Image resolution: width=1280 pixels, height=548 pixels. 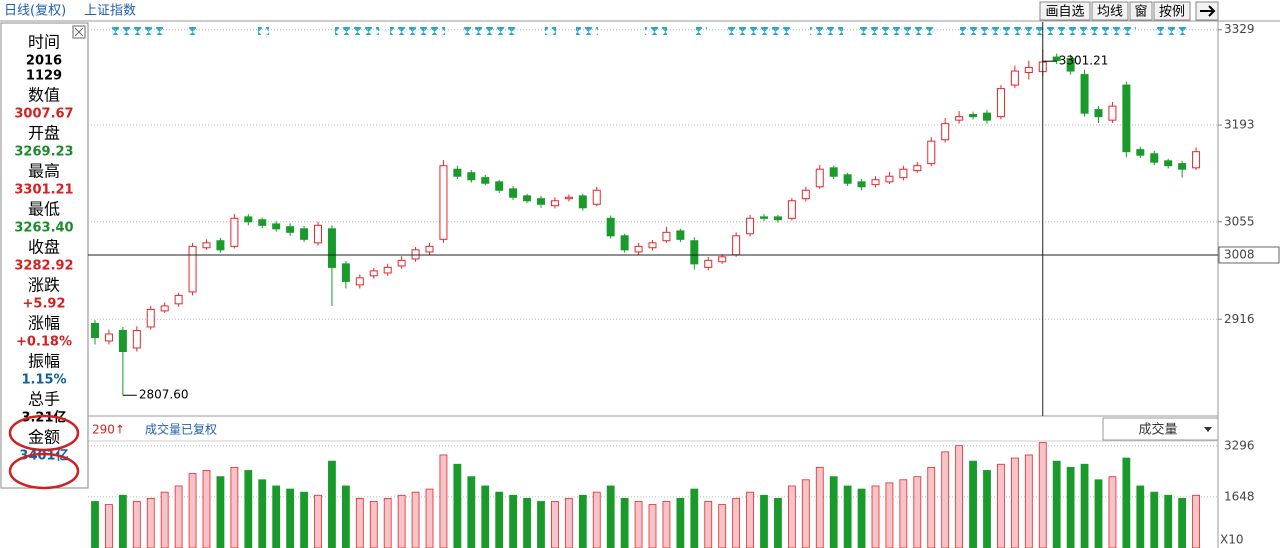 What do you see at coordinates (1232, 540) in the screenshot?
I see `volume-unit: X10` at bounding box center [1232, 540].